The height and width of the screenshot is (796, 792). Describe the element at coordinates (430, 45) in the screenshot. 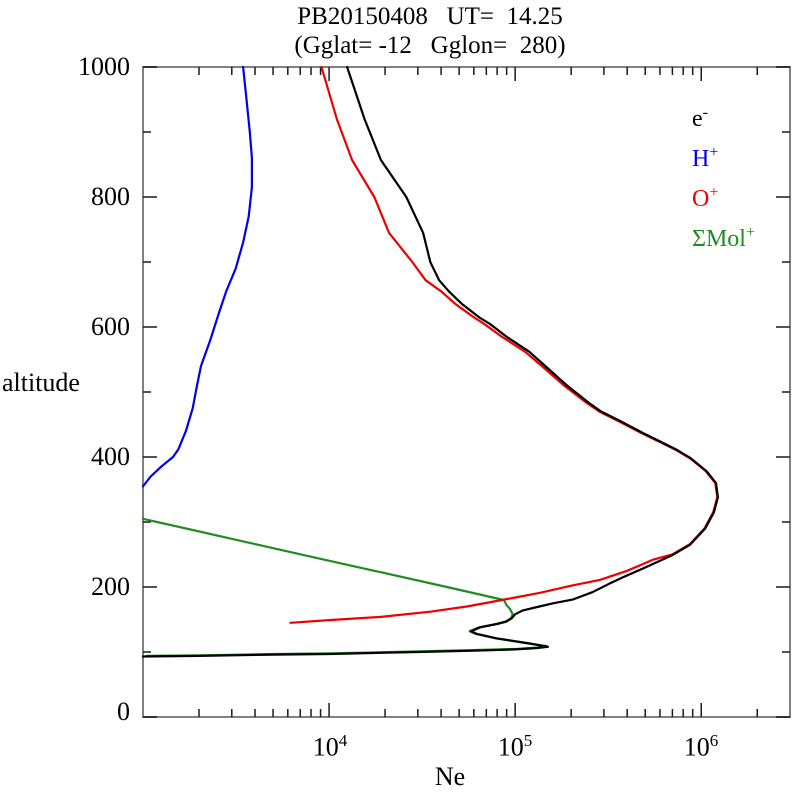

I see `chart-subtitle: (Gglat= -12 Gglon= 280)` at that location.